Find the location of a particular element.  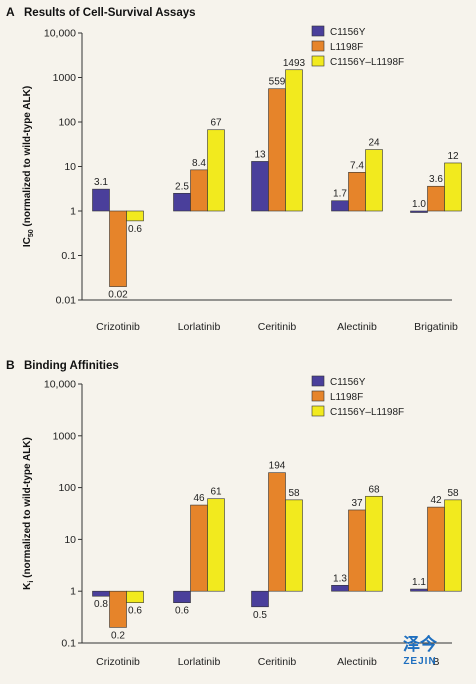

y-tick-label: 1 is located at coordinates (73, 212).